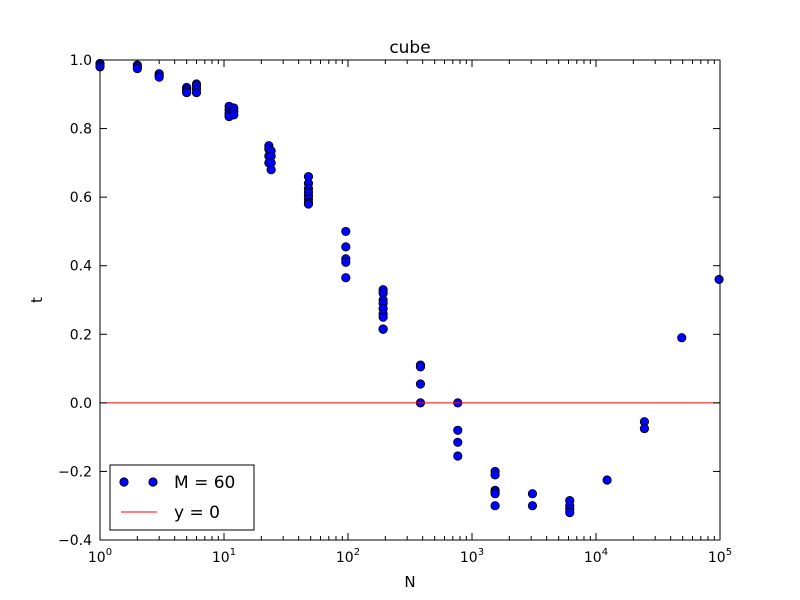 This screenshot has width=800, height=600. Describe the element at coordinates (81, 130) in the screenshot. I see `y-tick-label: 0.8` at that location.